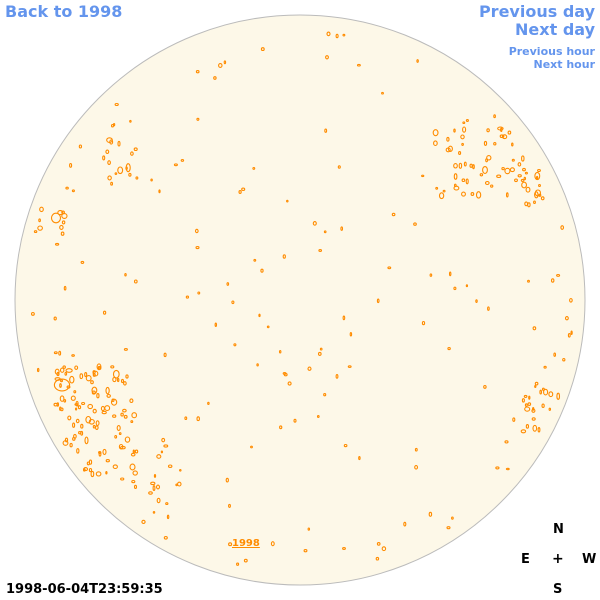  I want to click on back-to-year-link: Back to 1998, so click(64, 11).